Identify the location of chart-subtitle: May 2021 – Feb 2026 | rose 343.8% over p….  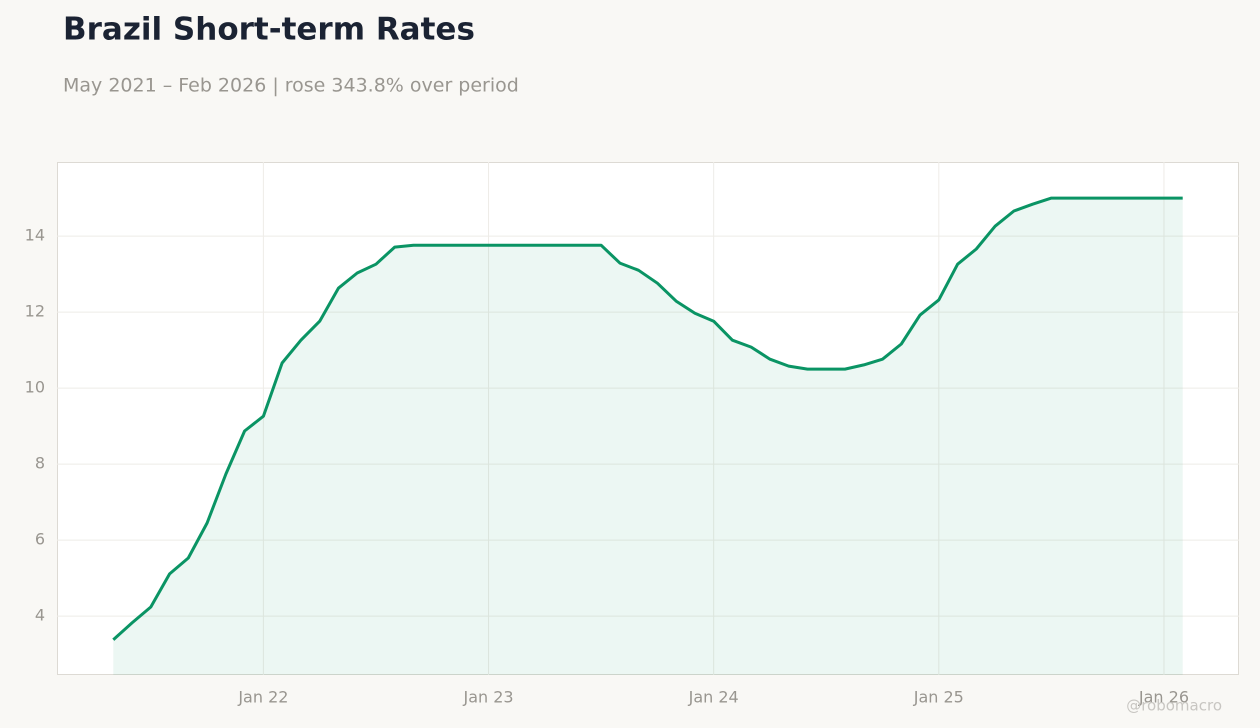
(291, 86).